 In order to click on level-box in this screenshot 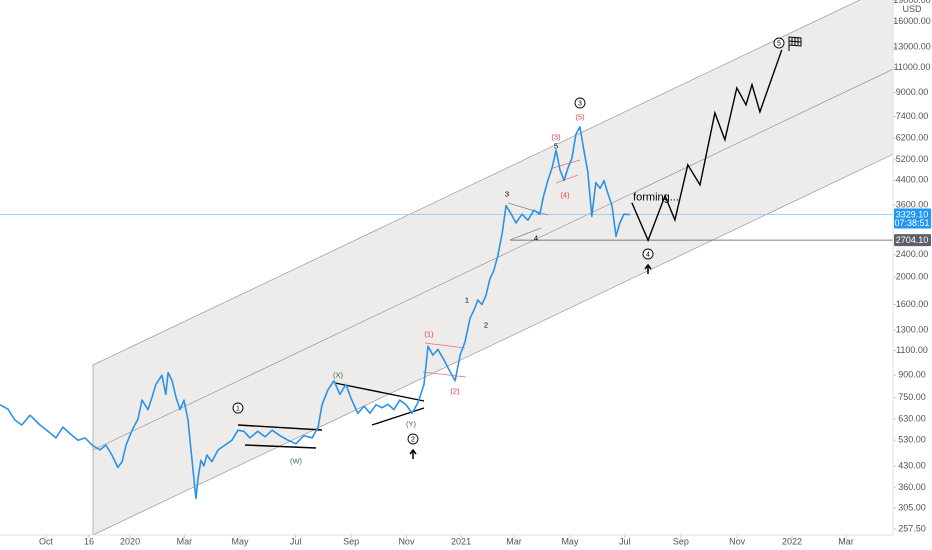, I will do `click(912, 240)`.